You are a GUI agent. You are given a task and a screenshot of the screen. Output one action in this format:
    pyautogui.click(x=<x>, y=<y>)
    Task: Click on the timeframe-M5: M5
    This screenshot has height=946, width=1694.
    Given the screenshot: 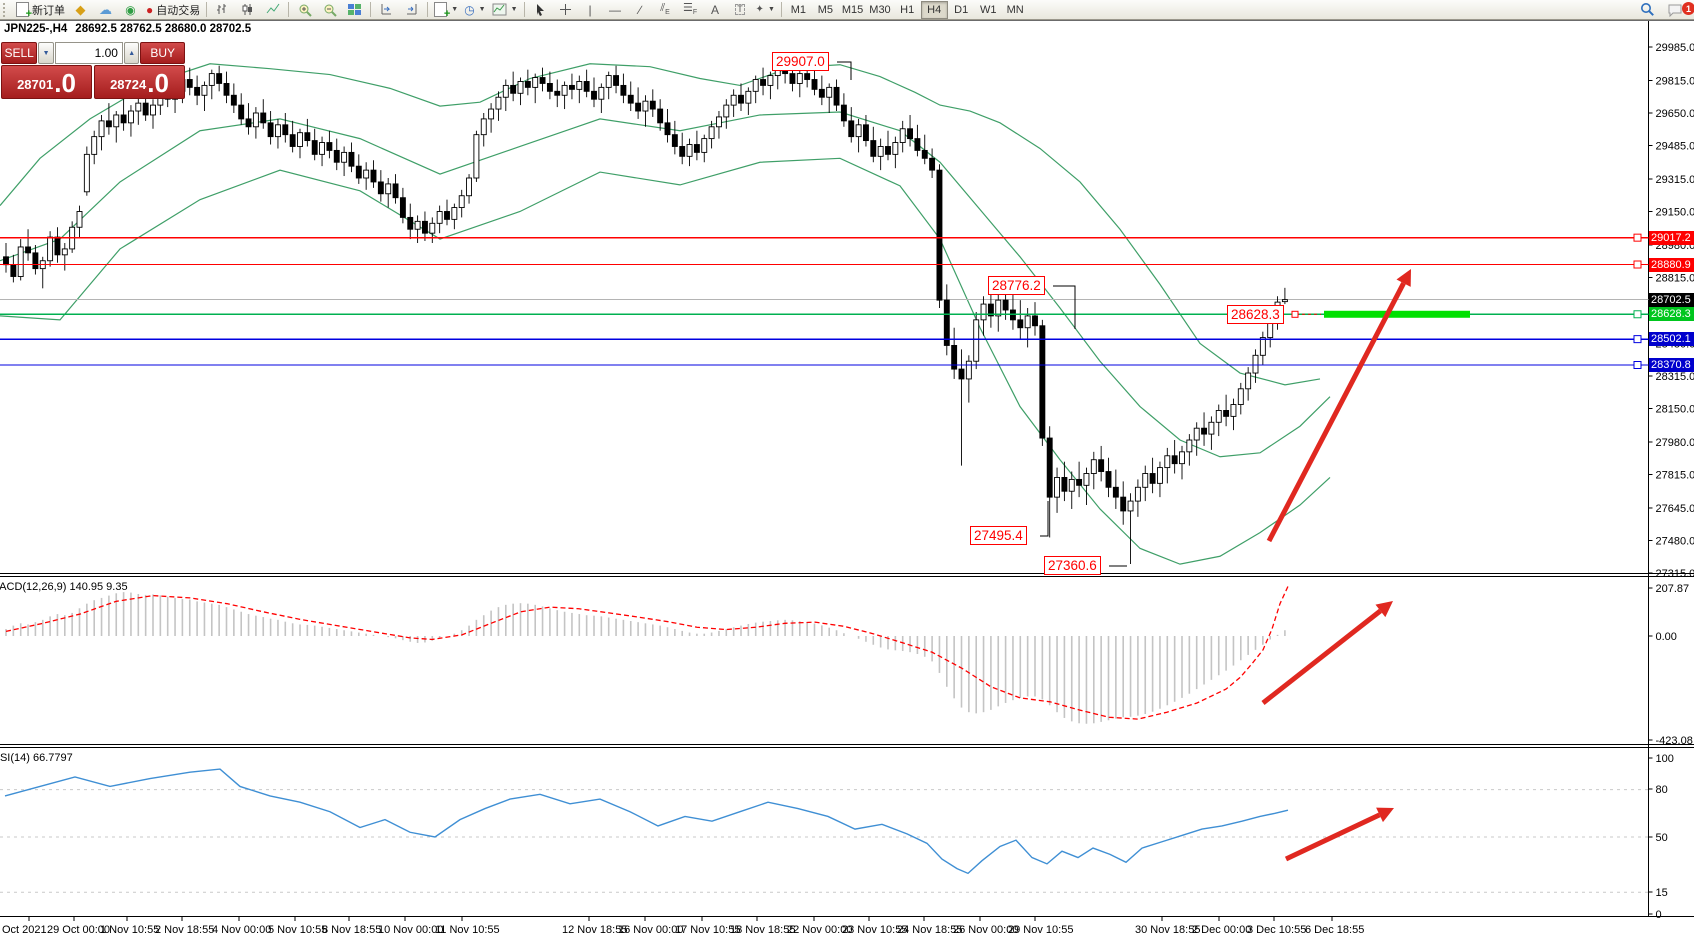 What is the action you would take?
    pyautogui.click(x=825, y=9)
    